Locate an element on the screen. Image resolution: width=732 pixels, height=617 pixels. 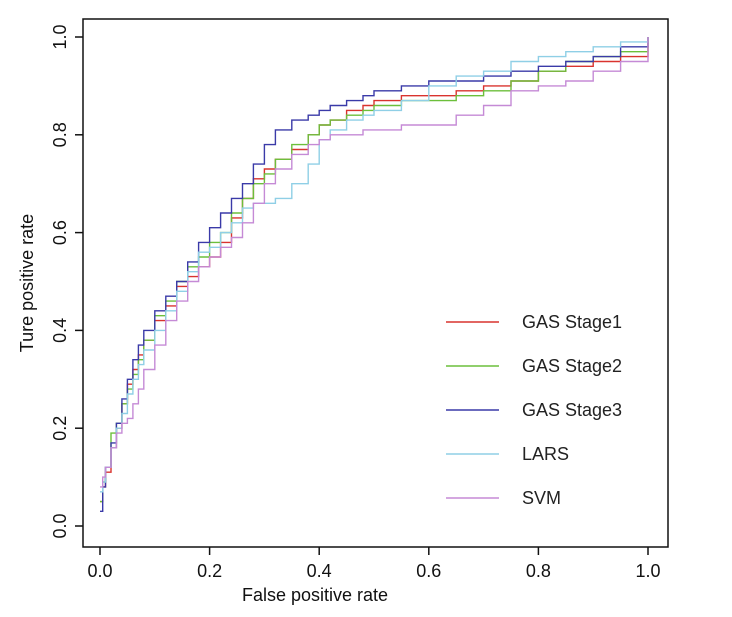
x-tick-label: 0.6 is located at coordinates (428, 571).